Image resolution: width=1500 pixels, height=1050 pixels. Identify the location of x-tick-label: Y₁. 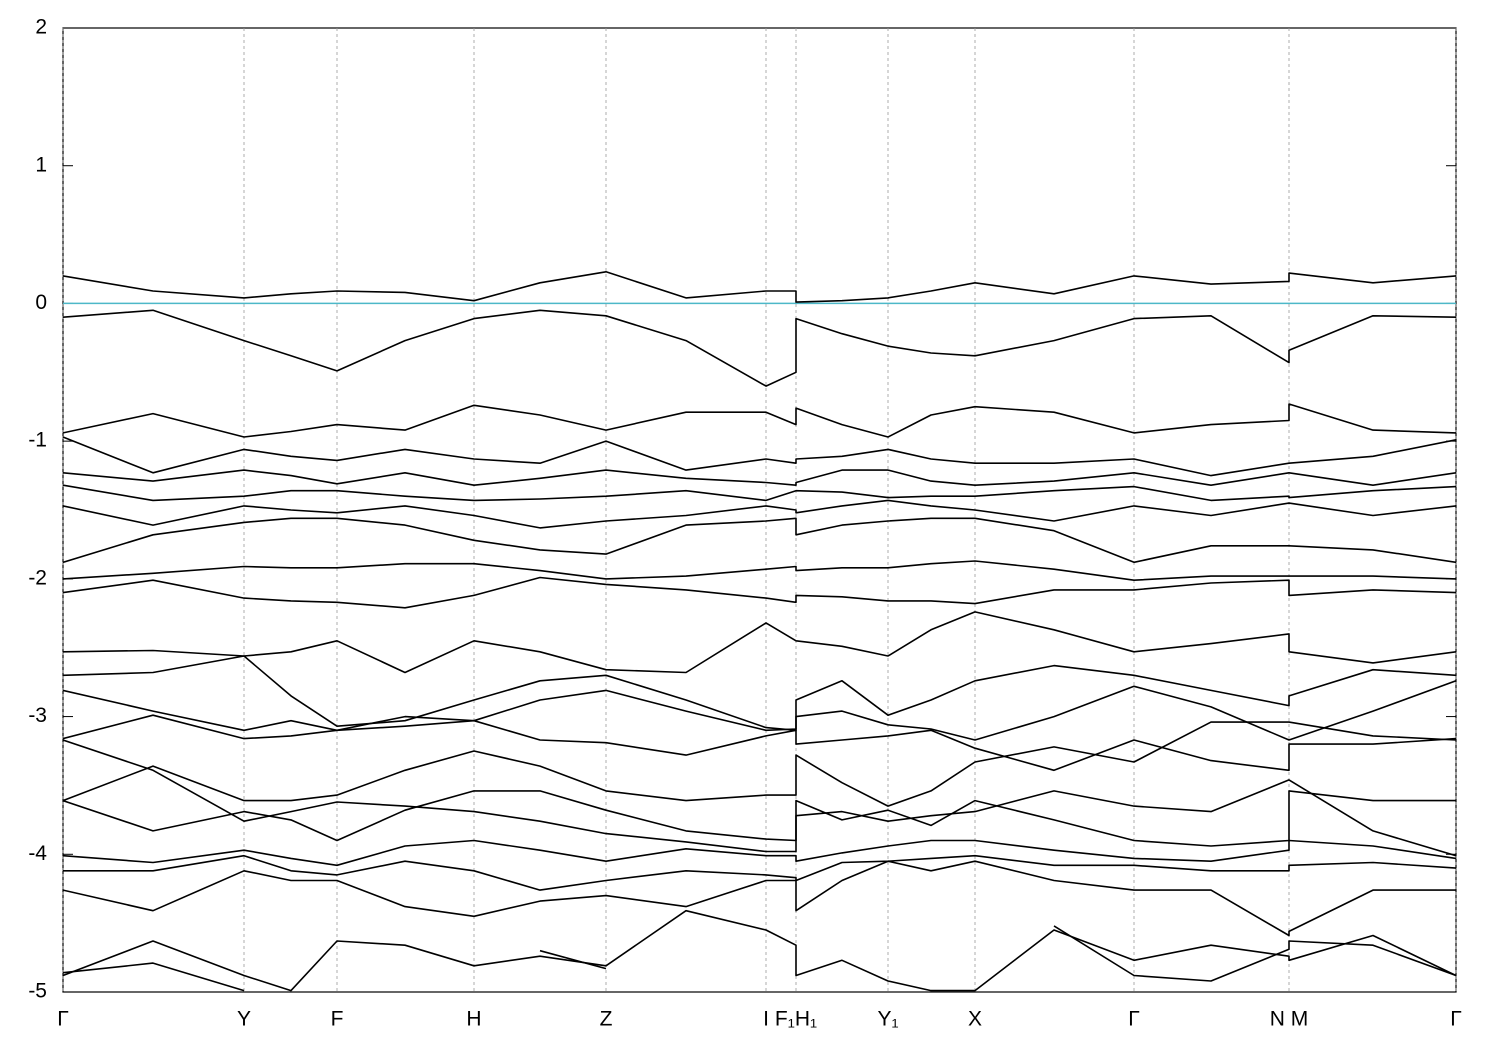
(887, 1019).